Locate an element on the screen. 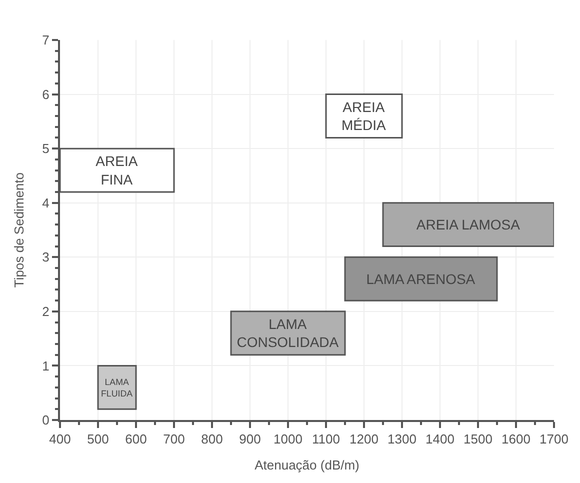 This screenshot has width=580, height=483. series-label: AREIA MÉDIA is located at coordinates (364, 116).